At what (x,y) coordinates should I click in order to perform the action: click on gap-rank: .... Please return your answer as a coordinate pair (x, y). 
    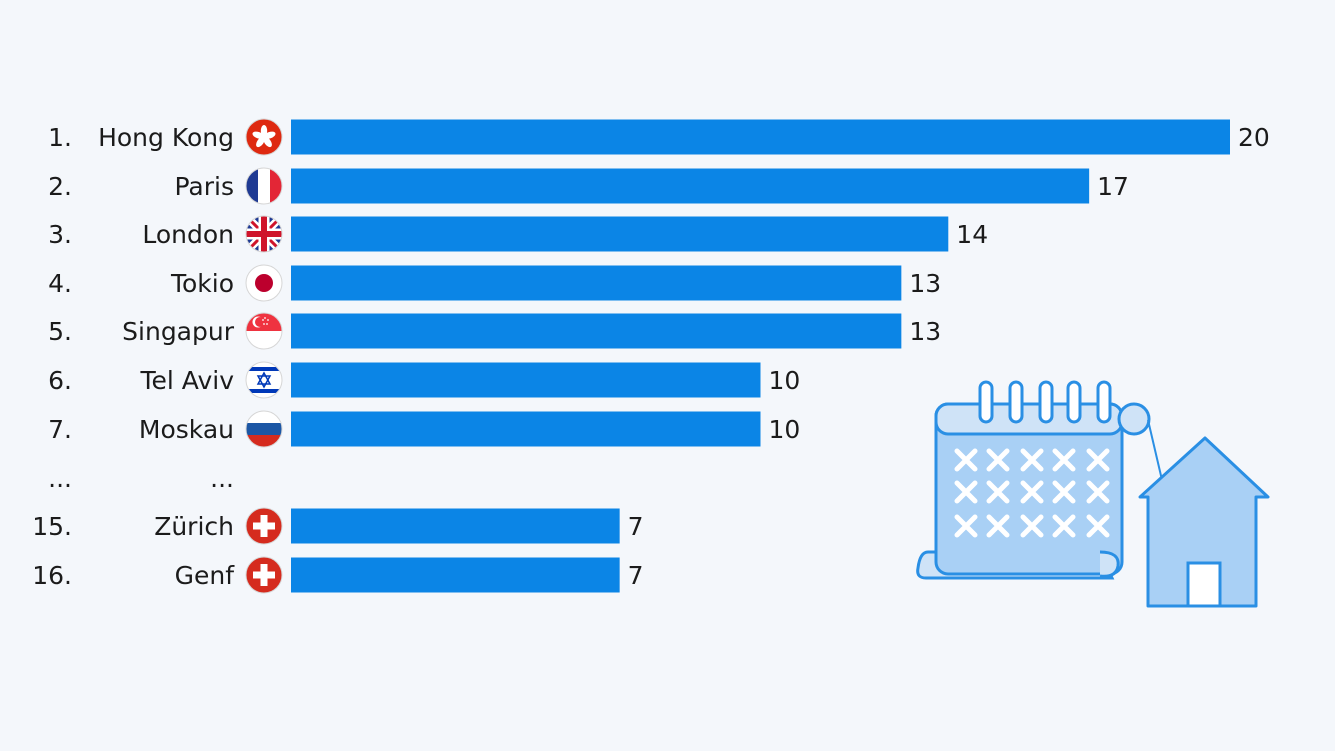
    Looking at the image, I should click on (60, 478).